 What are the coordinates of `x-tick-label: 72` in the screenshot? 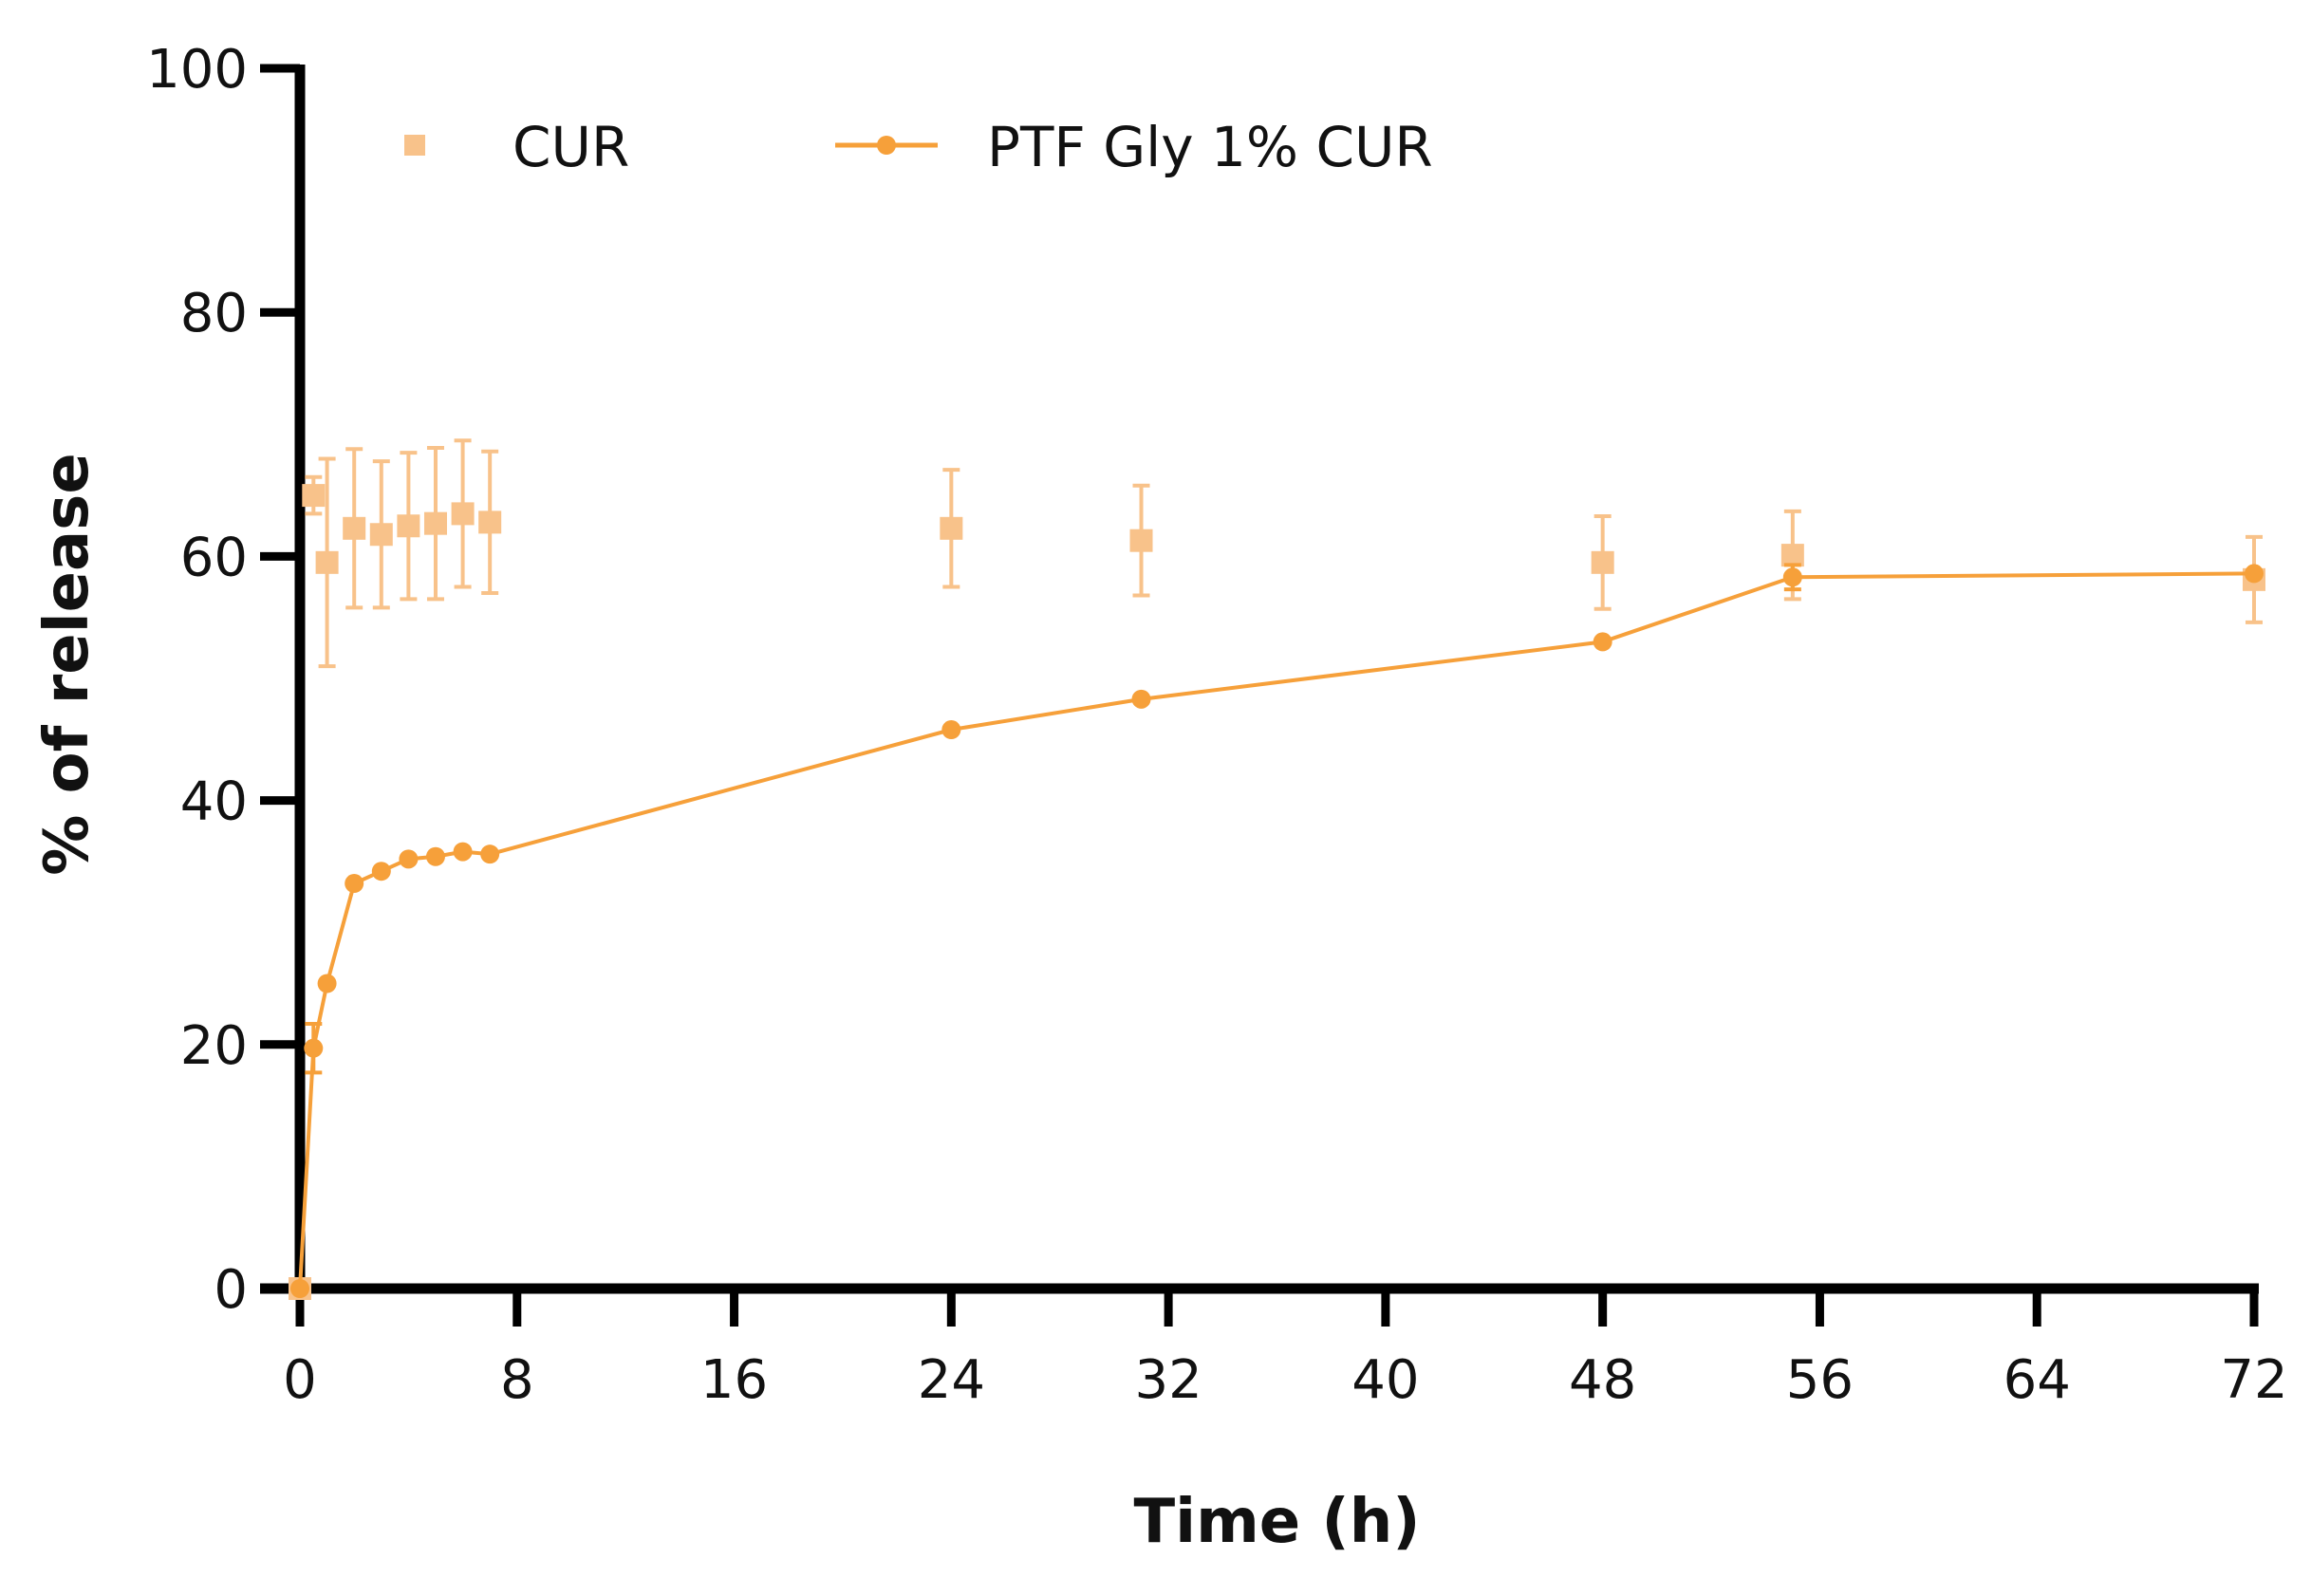 It's located at (2253, 1380).